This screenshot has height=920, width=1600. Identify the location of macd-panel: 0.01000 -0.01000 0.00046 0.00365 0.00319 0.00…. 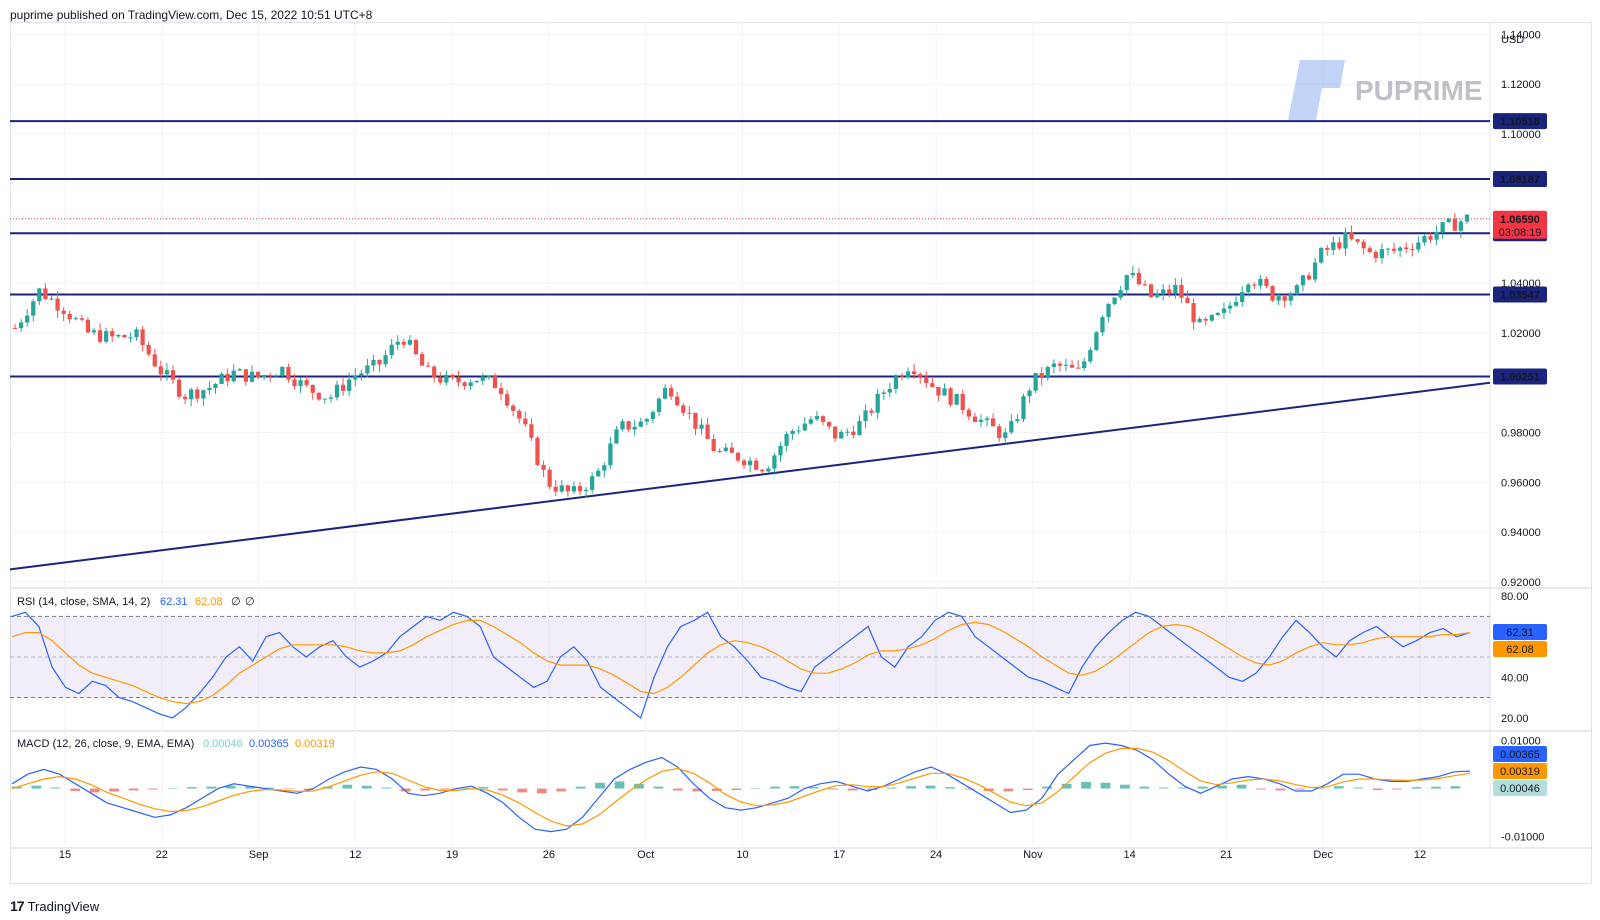
(779, 789).